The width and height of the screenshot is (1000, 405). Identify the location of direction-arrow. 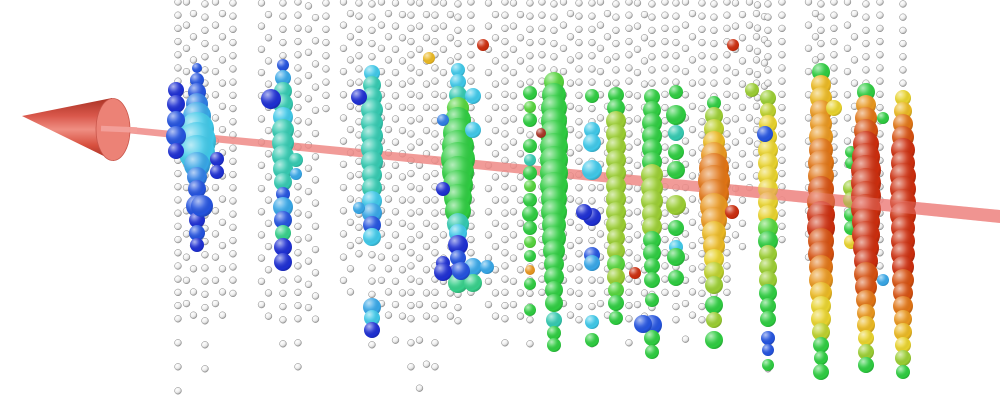
(80, 129).